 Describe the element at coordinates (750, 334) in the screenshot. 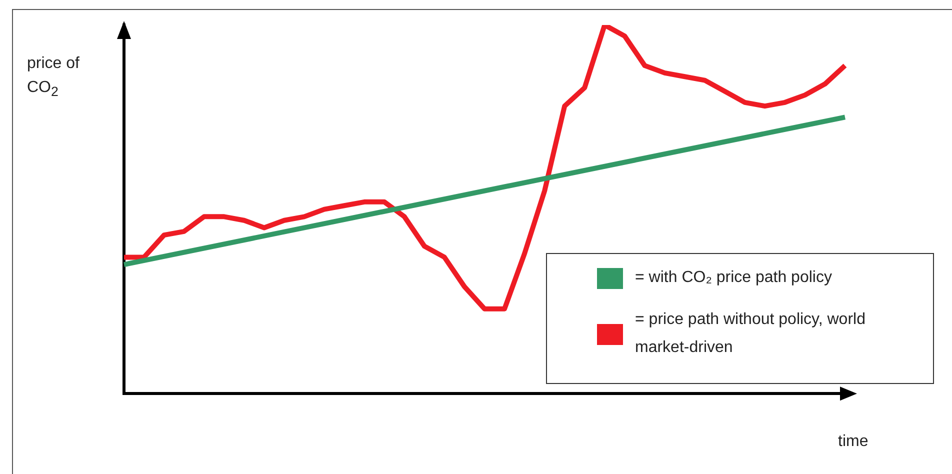

I see `legend-label: = price path without policy, world market-driven` at that location.